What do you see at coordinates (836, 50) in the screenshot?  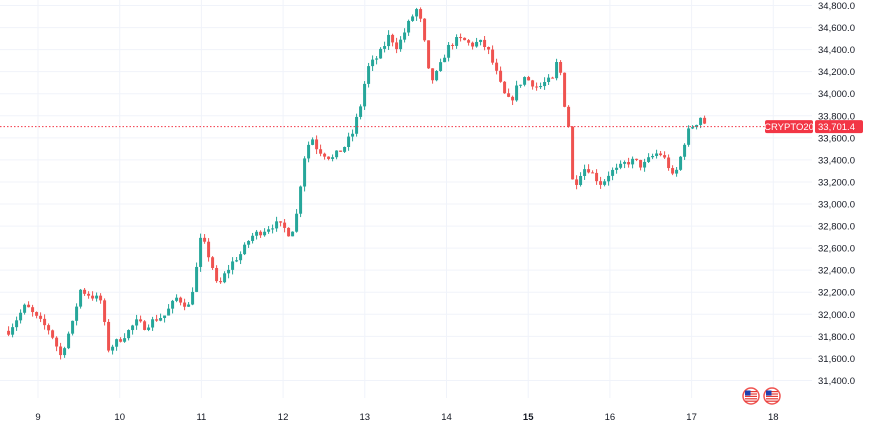 I see `y-tick-label: 34,400.0` at bounding box center [836, 50].